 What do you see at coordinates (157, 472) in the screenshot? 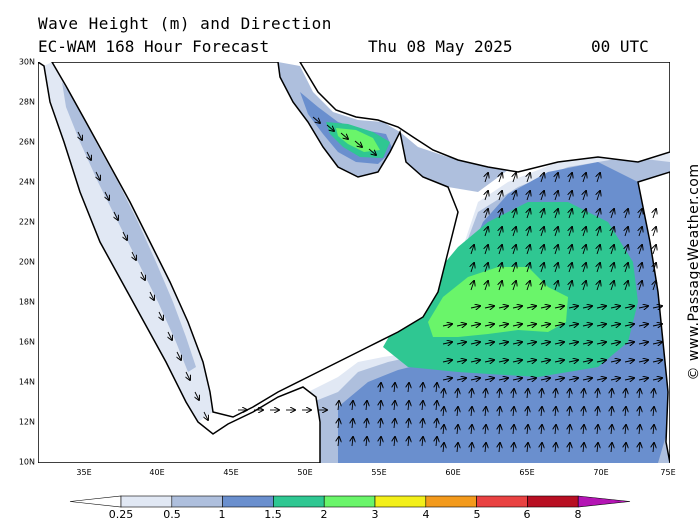
I see `lon-label-40e: 40E` at bounding box center [157, 472].